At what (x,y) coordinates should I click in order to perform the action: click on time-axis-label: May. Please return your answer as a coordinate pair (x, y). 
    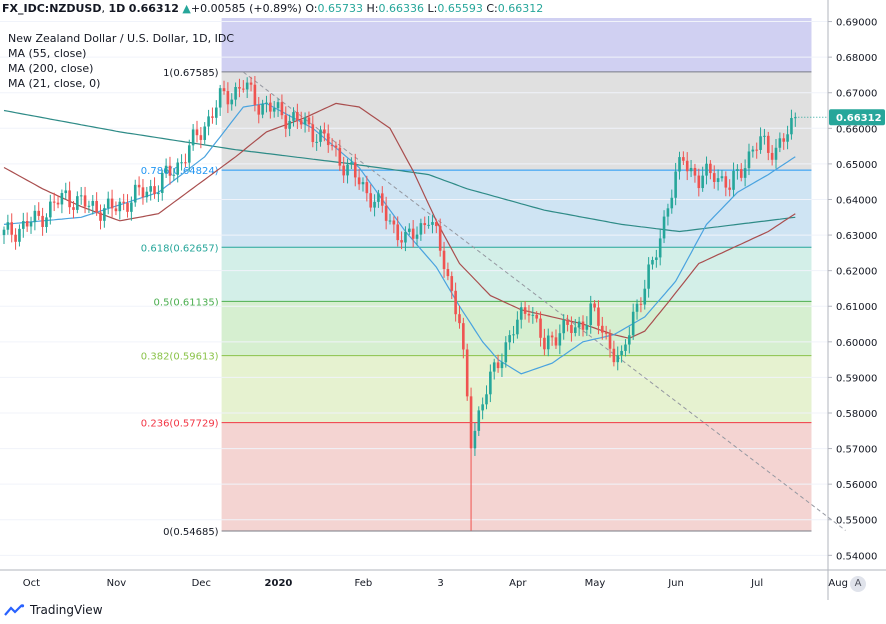
    Looking at the image, I should click on (595, 583).